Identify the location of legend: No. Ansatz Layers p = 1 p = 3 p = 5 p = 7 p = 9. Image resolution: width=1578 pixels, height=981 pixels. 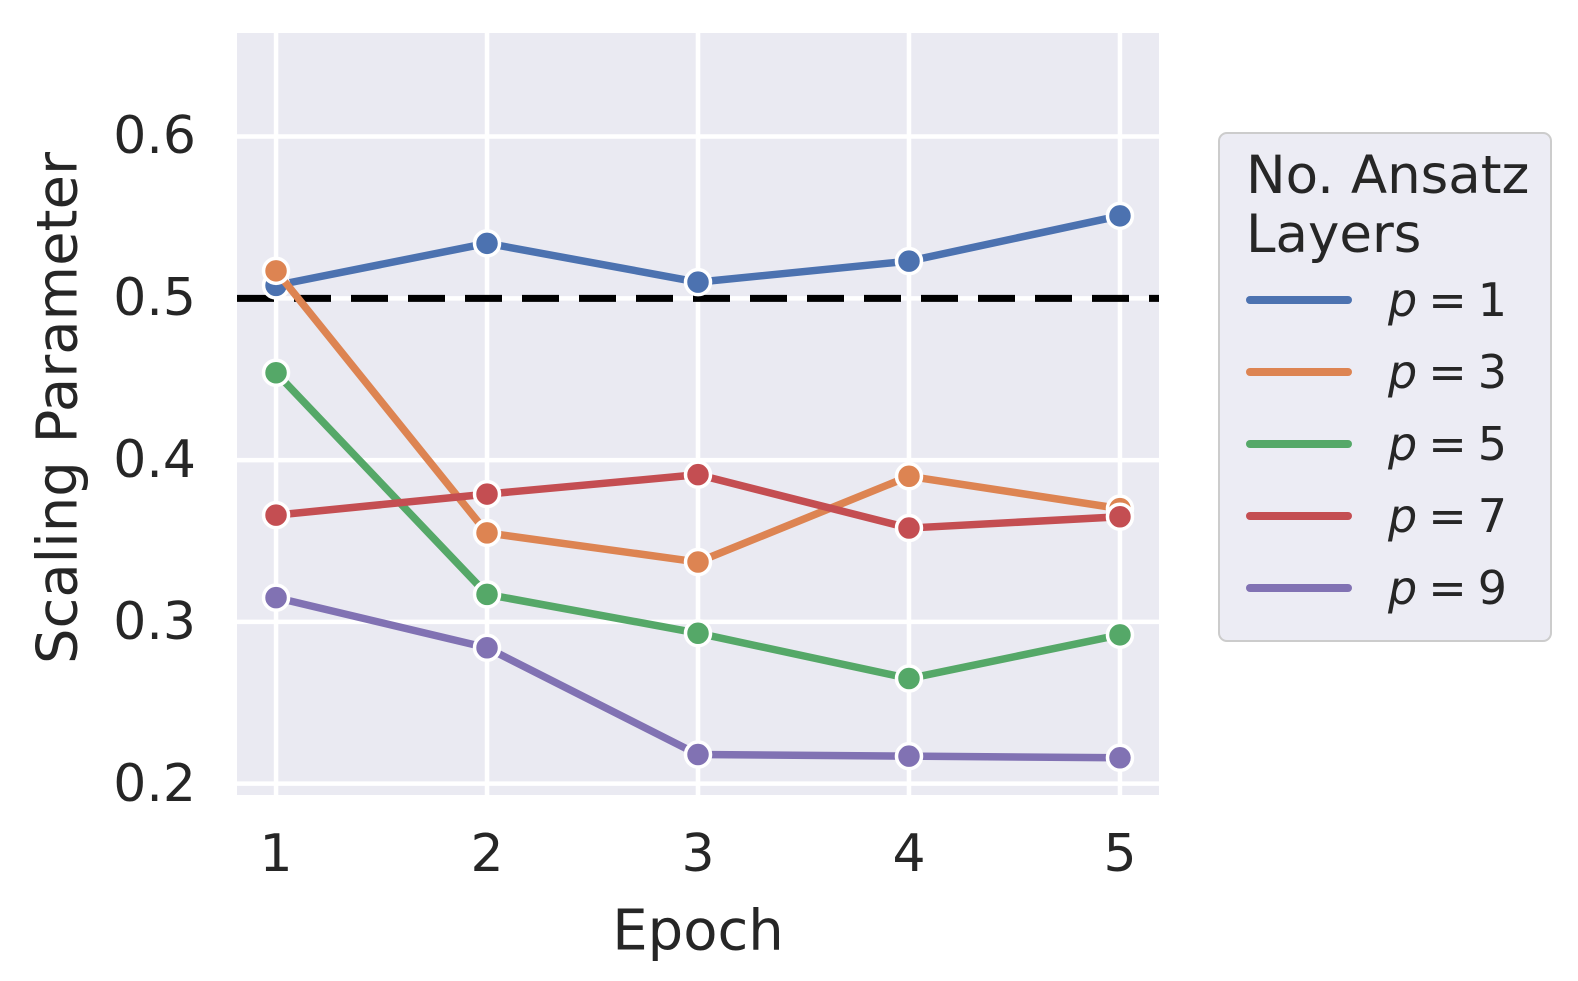
(1385, 387).